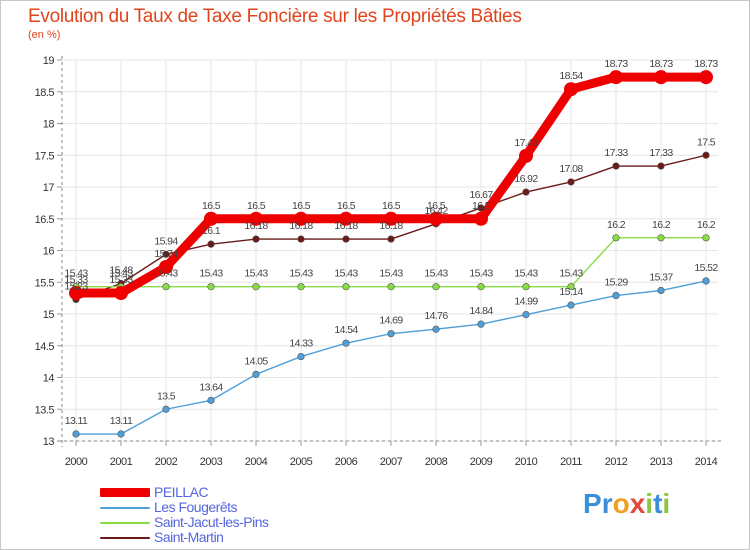 The width and height of the screenshot is (750, 550). Describe the element at coordinates (76, 462) in the screenshot. I see `x-tick-label: 2000` at that location.